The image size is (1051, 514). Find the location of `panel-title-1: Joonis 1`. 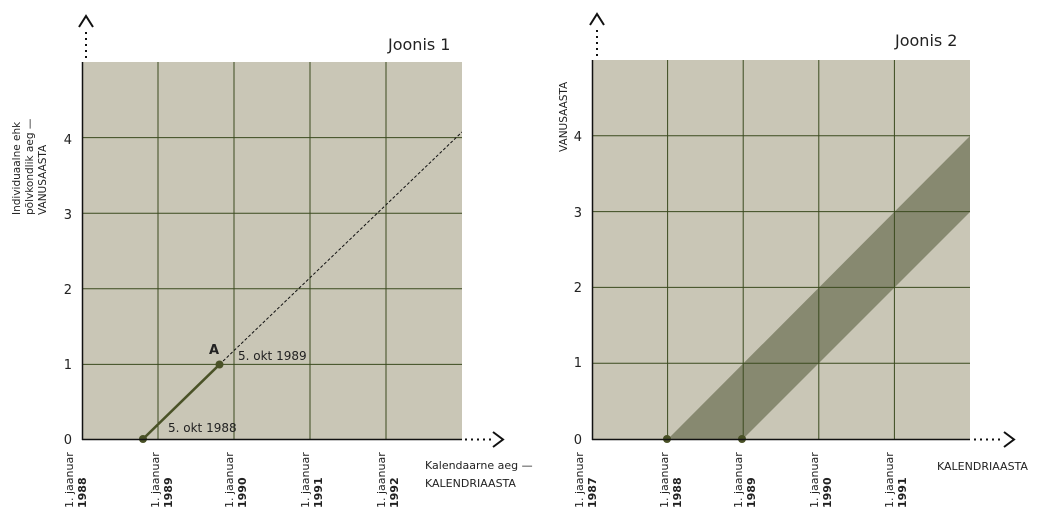

panel-title-1: Joonis 1 is located at coordinates (418, 44).